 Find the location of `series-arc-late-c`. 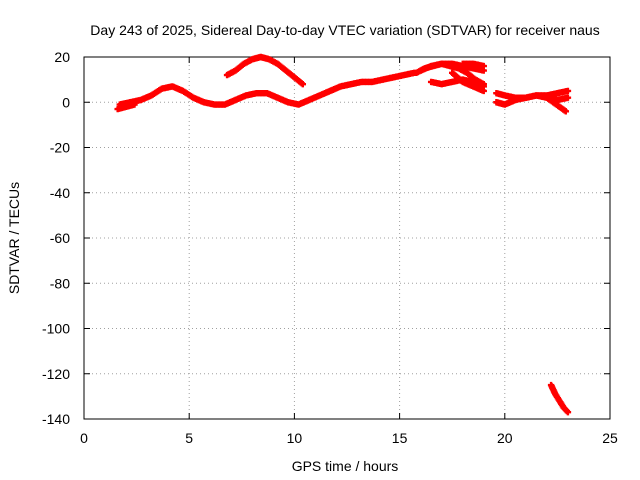

series-arc-late-c is located at coordinates (556, 104).